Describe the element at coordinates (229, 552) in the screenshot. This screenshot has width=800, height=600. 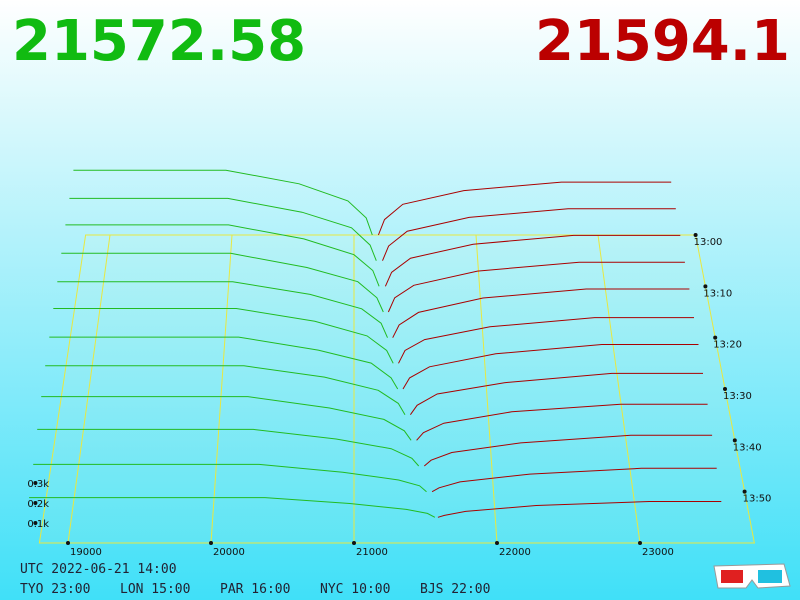
I see `x-tick-label: 20000` at that location.